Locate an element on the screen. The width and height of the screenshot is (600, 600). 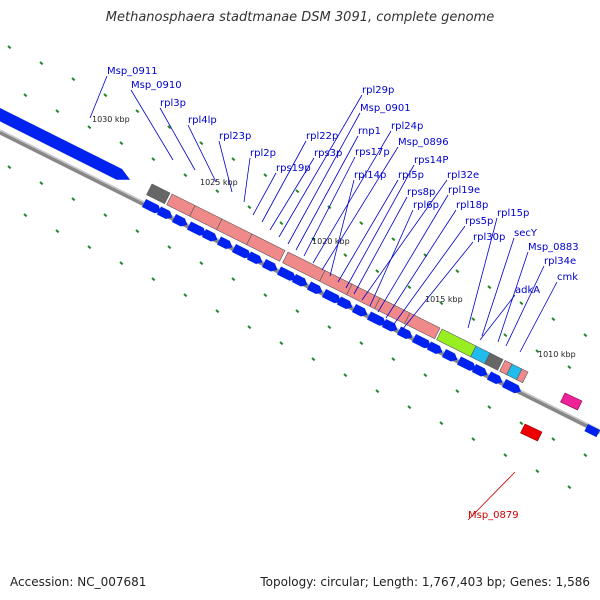
gene-label: Msp_0879 is located at coordinates (493, 515).